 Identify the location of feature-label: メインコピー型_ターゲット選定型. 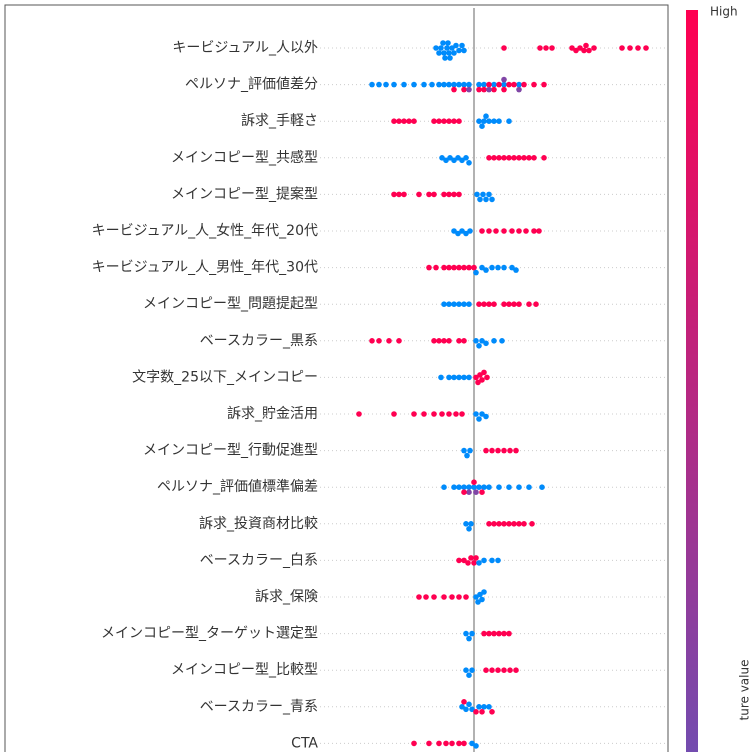
(209, 634).